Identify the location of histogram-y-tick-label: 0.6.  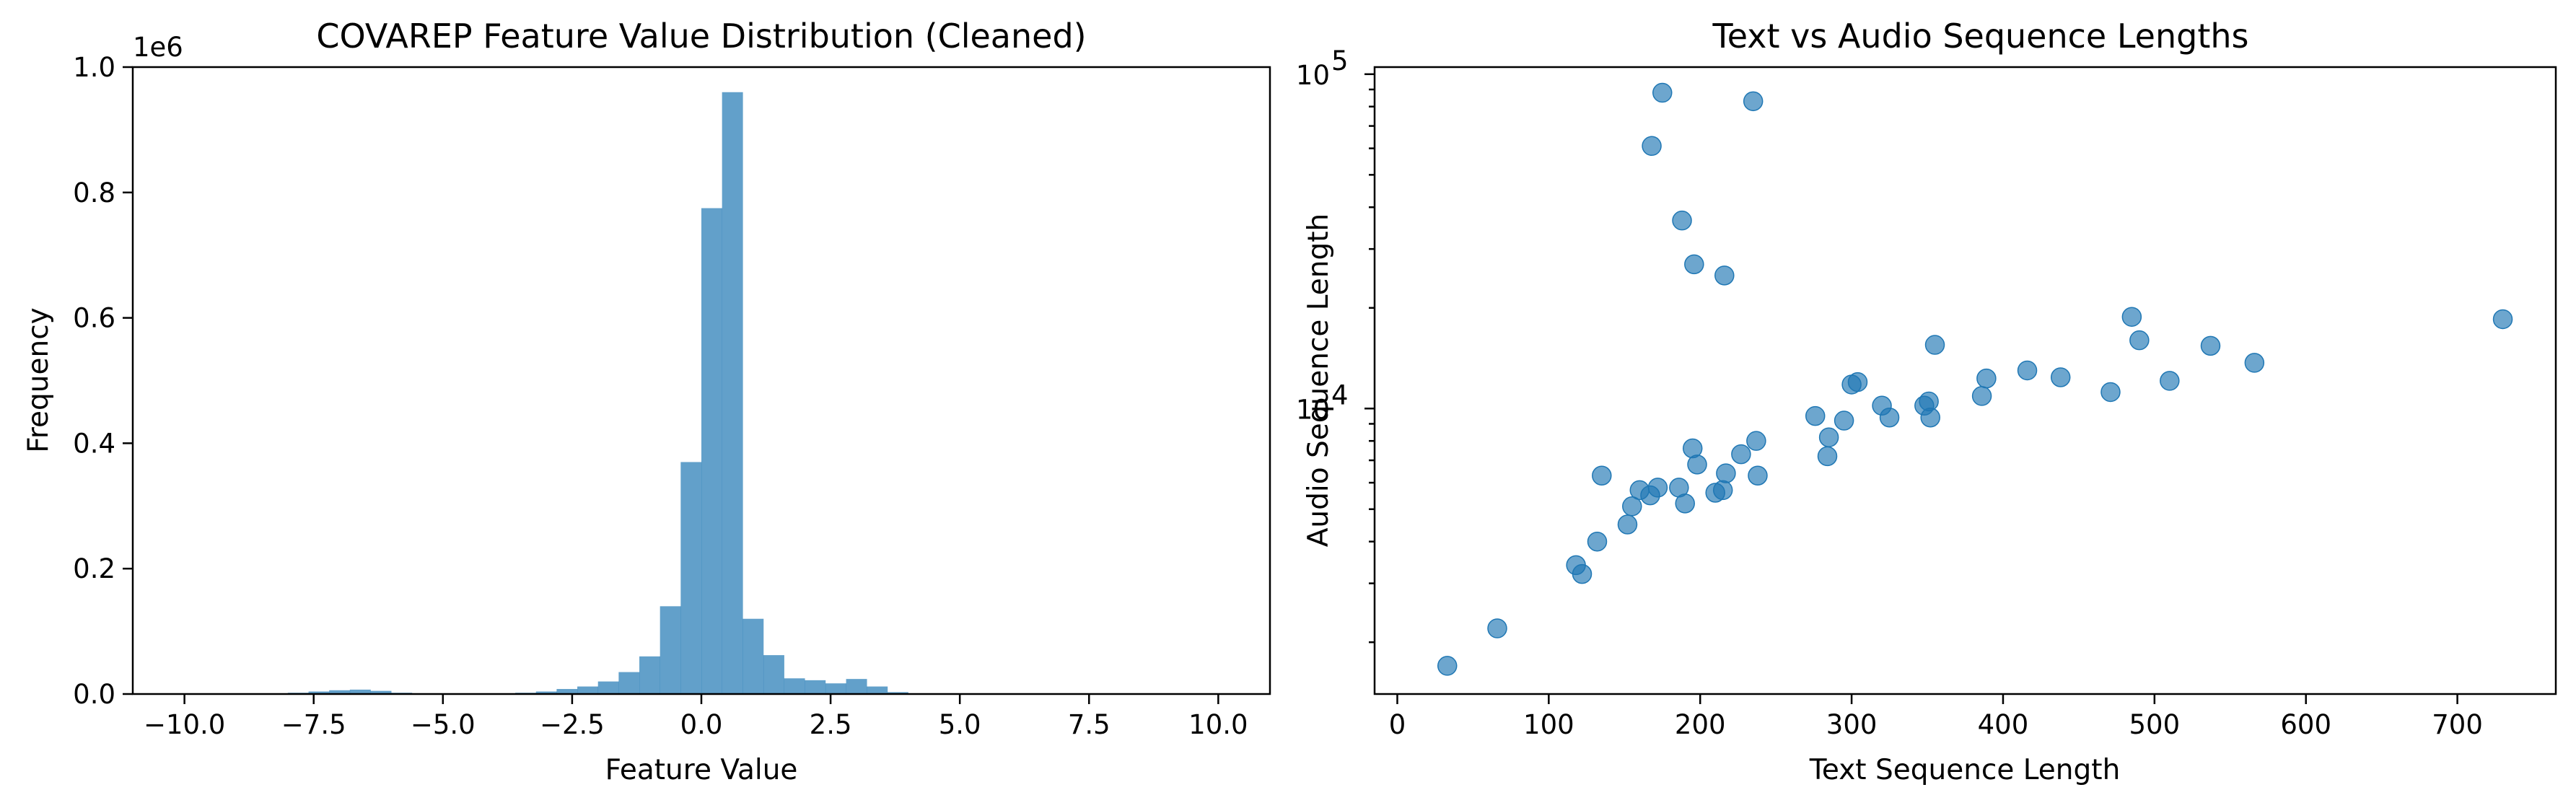
(94, 318).